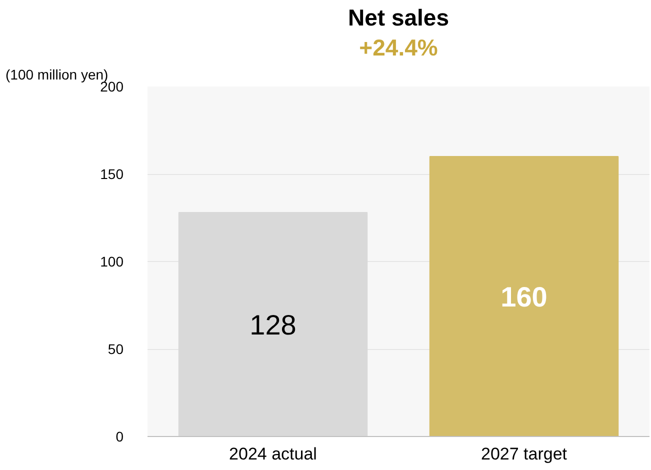 The width and height of the screenshot is (651, 470). Describe the element at coordinates (112, 174) in the screenshot. I see `y-tick-label: 150` at that location.